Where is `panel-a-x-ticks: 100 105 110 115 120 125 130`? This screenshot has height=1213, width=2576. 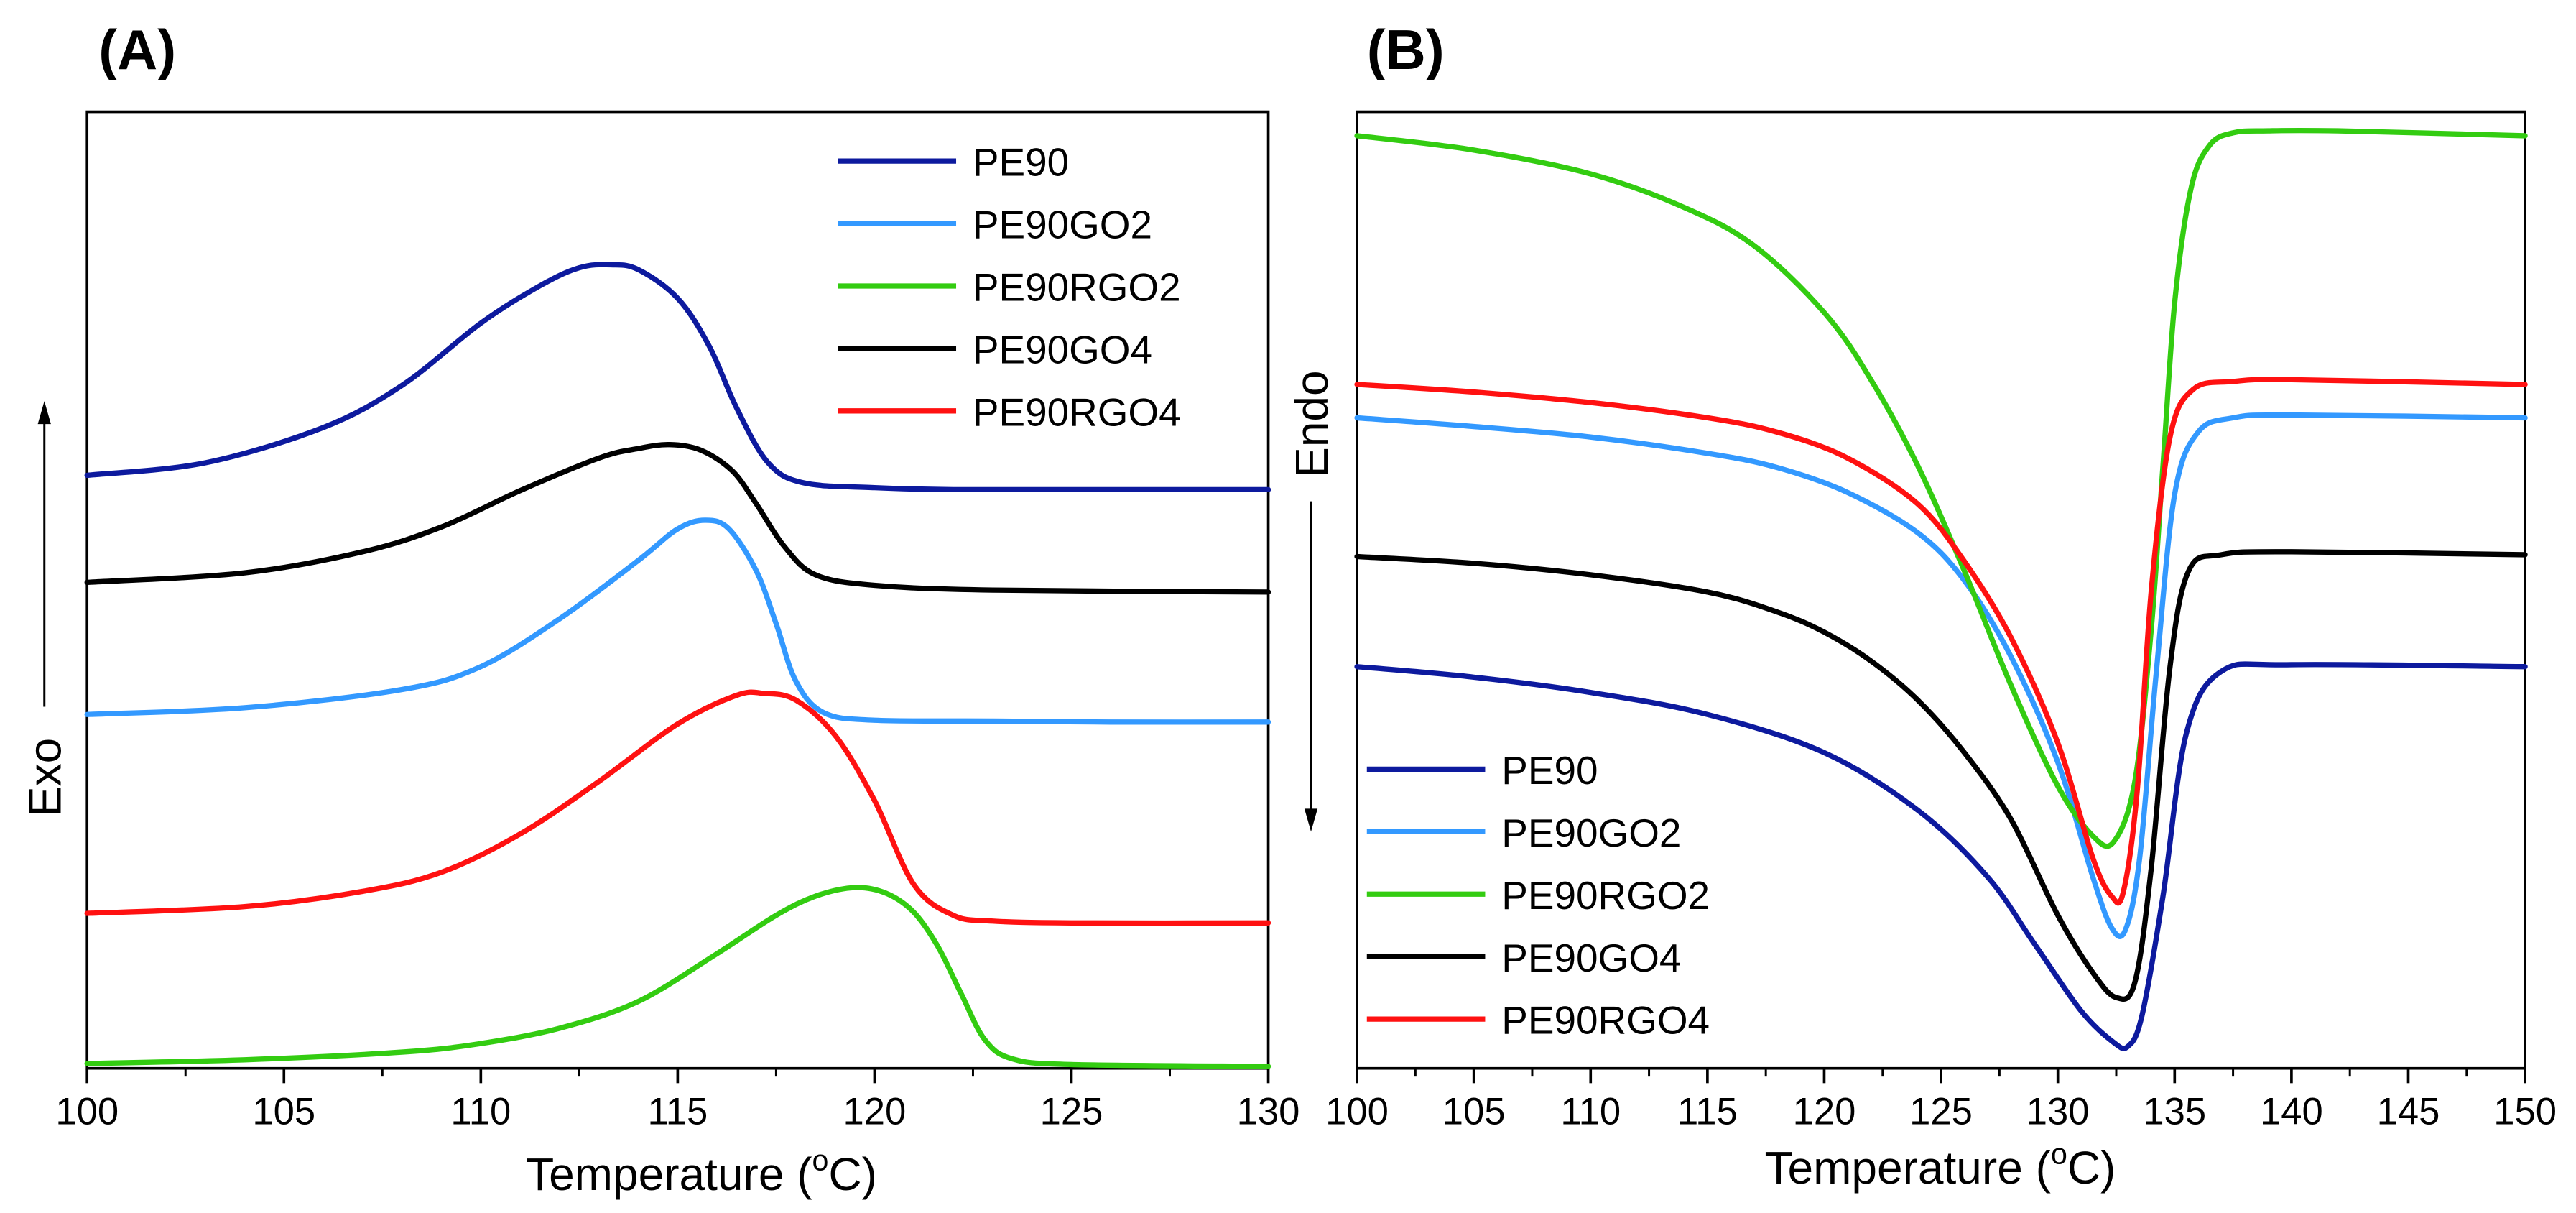 panel-a-x-ticks: 100 105 110 115 120 125 130 is located at coordinates (677, 1101).